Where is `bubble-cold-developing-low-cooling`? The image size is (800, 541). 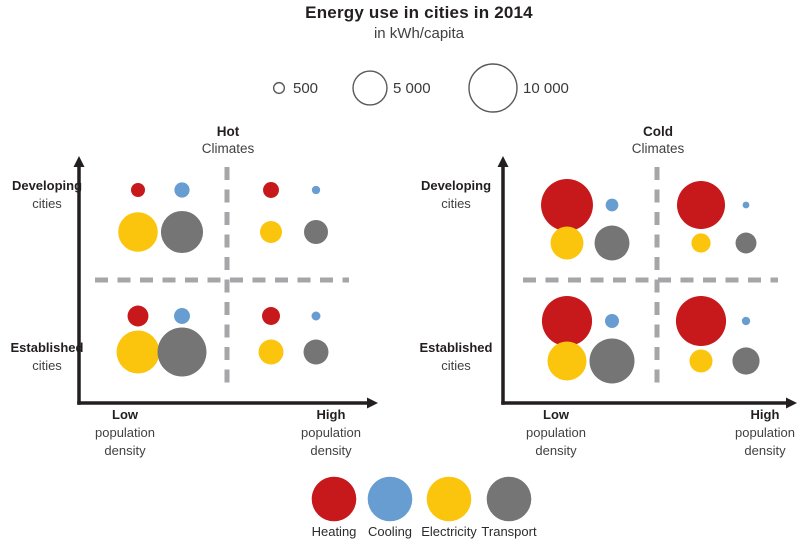
bubble-cold-developing-low-cooling is located at coordinates (612, 205).